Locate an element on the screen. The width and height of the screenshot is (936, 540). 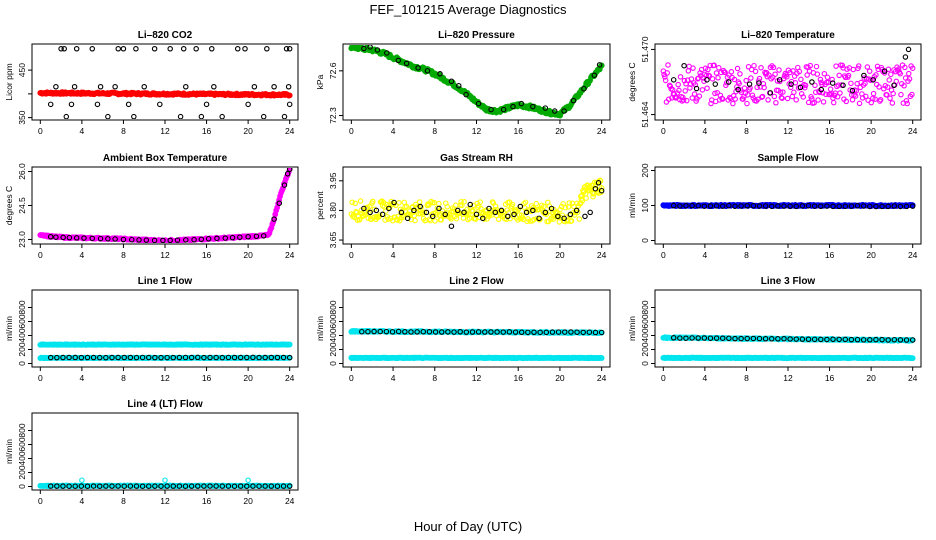
y-tick-label: 24.5 is located at coordinates (22, 205).